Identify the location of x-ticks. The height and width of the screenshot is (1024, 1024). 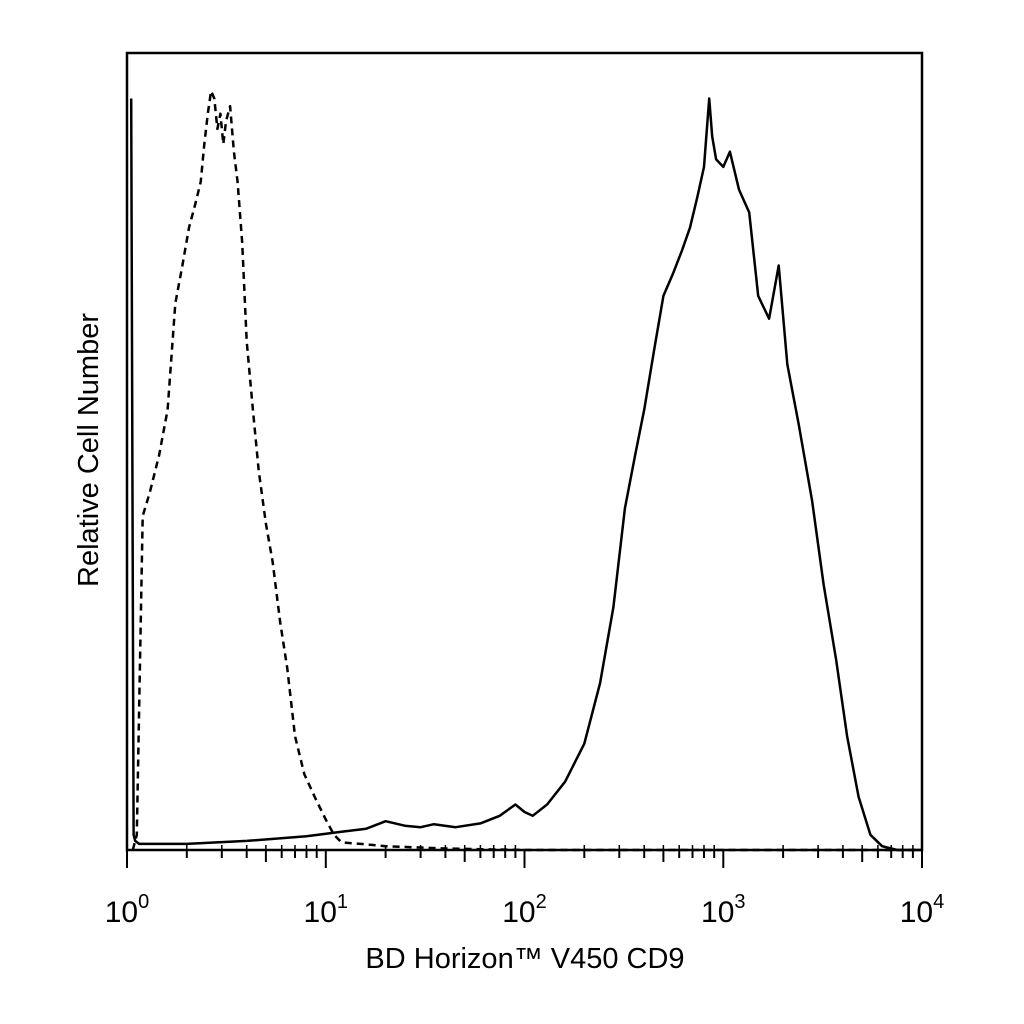
(524, 856).